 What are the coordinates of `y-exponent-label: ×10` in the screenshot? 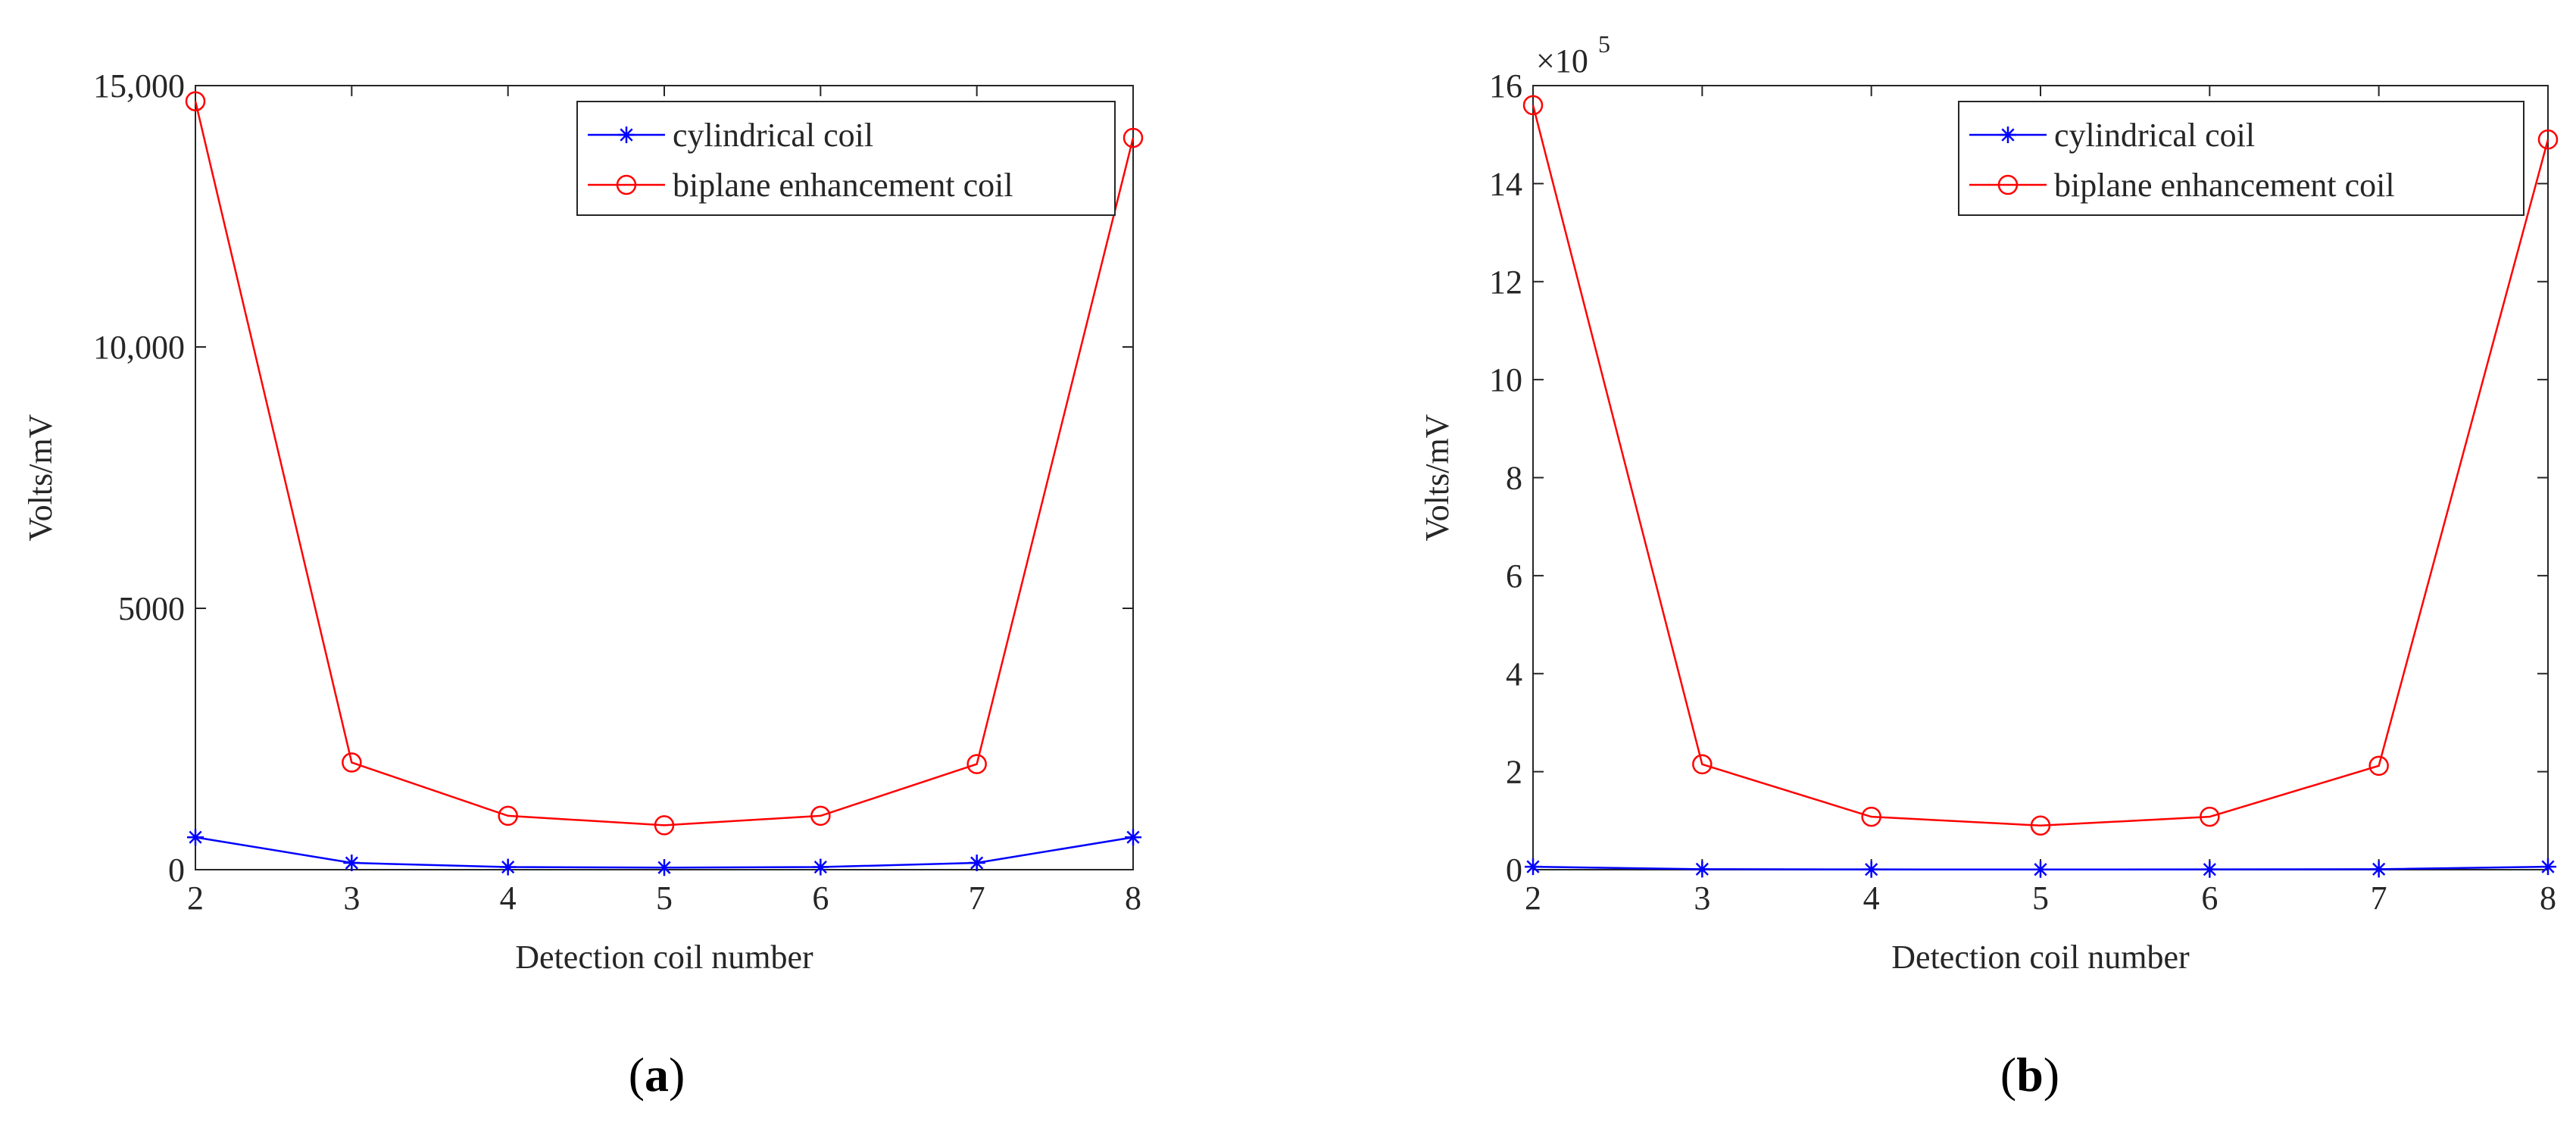 It's located at (1562, 61).